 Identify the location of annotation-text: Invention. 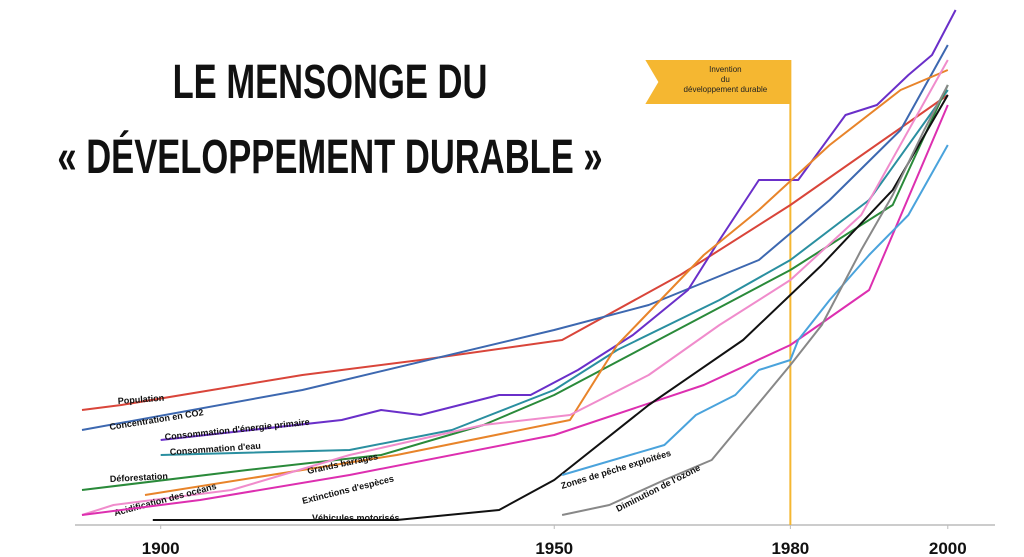
(725, 69).